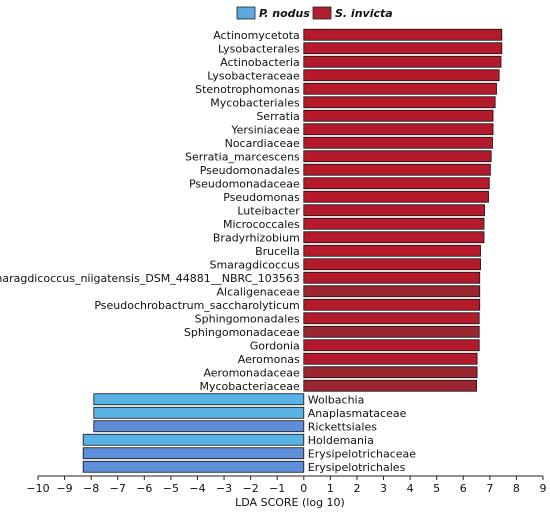 This screenshot has height=513, width=550. What do you see at coordinates (262, 143) in the screenshot?
I see `bar-label-8: Nocardiaceae` at bounding box center [262, 143].